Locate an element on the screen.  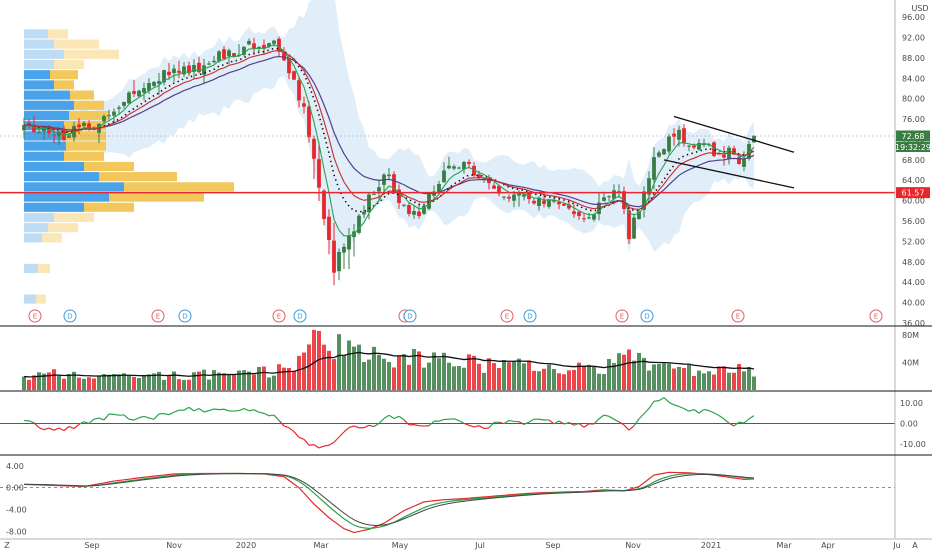
time-tick-label: Mar is located at coordinates (321, 545).